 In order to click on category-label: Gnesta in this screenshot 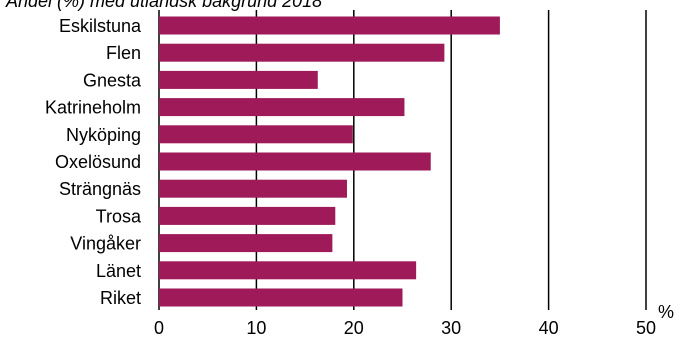, I will do `click(112, 80)`.